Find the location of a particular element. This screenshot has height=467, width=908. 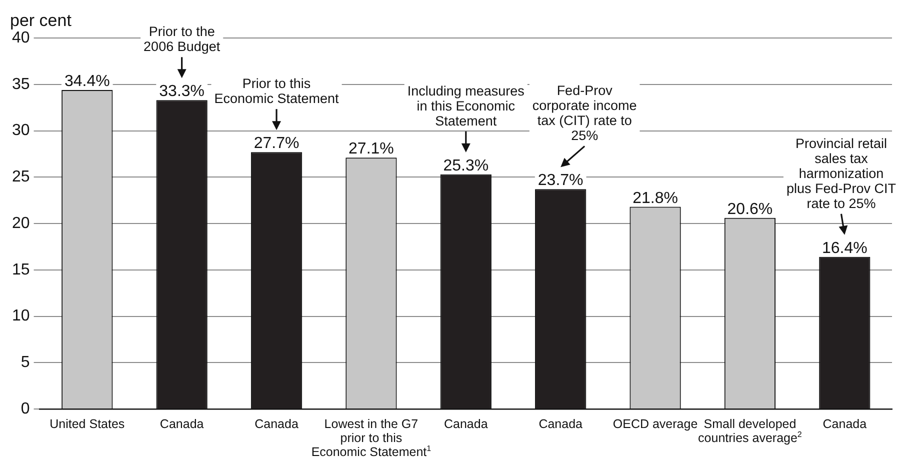

y-tick-label: 35 is located at coordinates (21, 84).